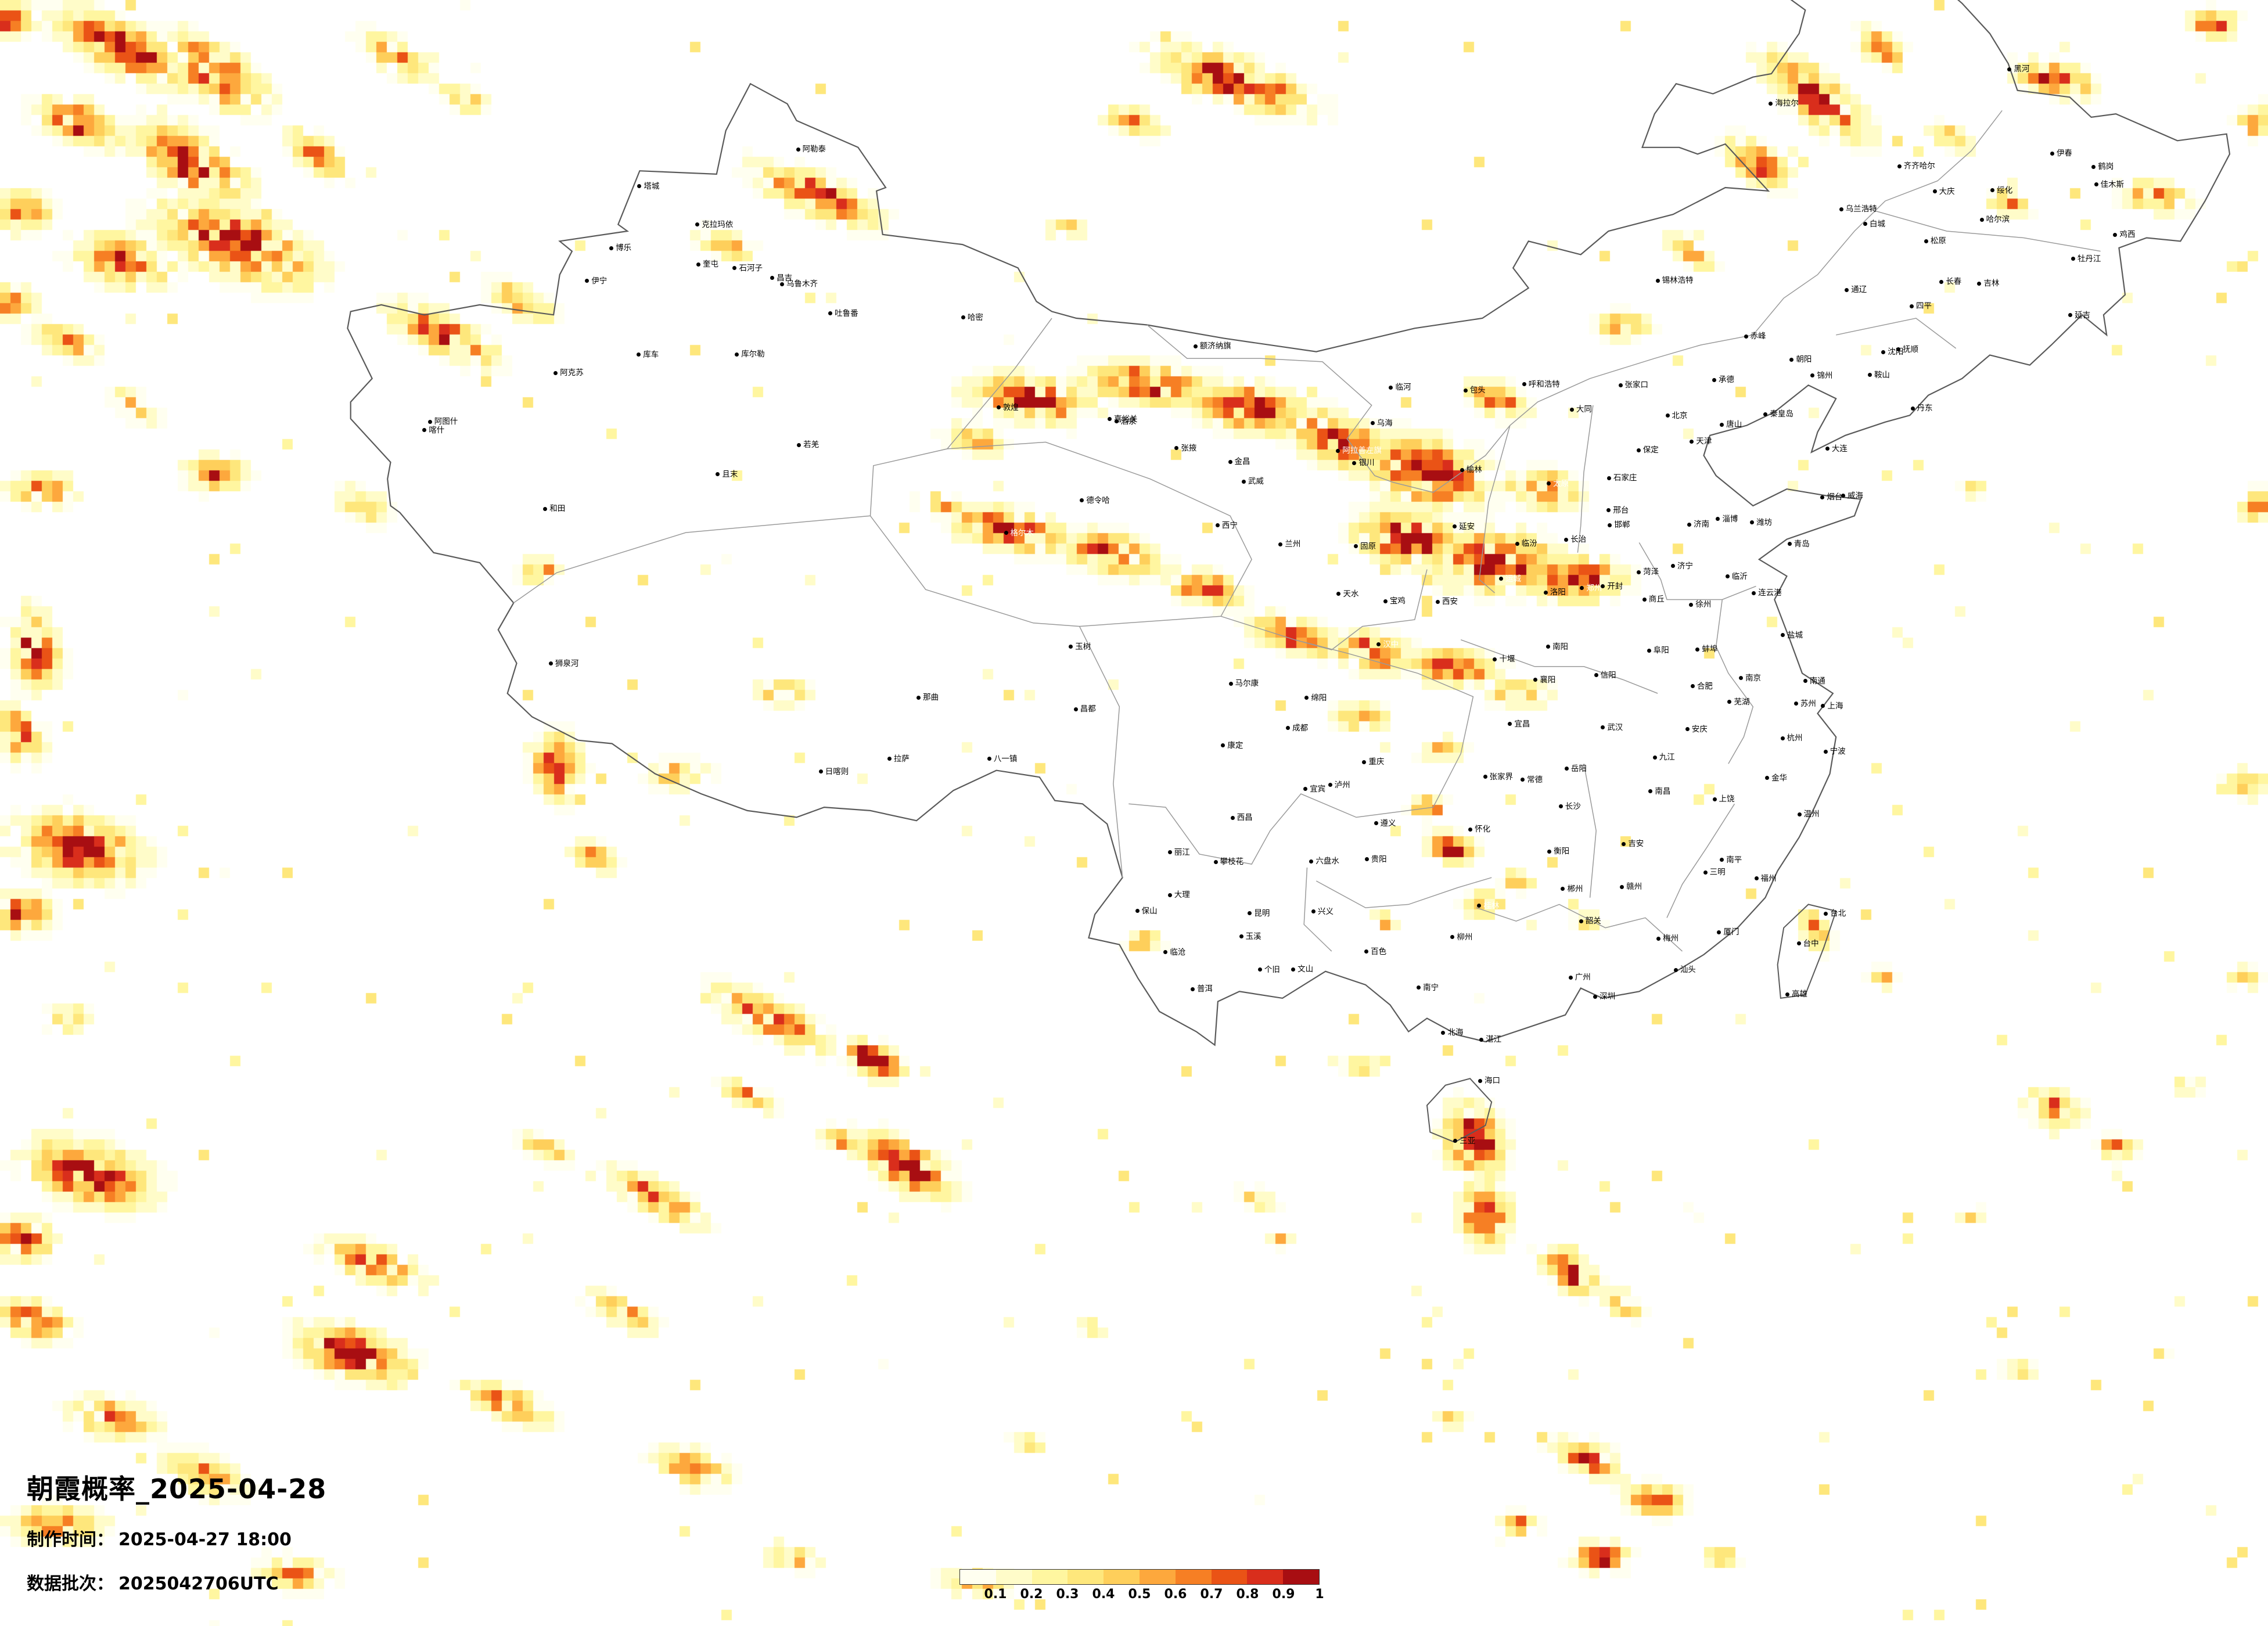  What do you see at coordinates (567, 664) in the screenshot?
I see `city-label: 狮泉河` at bounding box center [567, 664].